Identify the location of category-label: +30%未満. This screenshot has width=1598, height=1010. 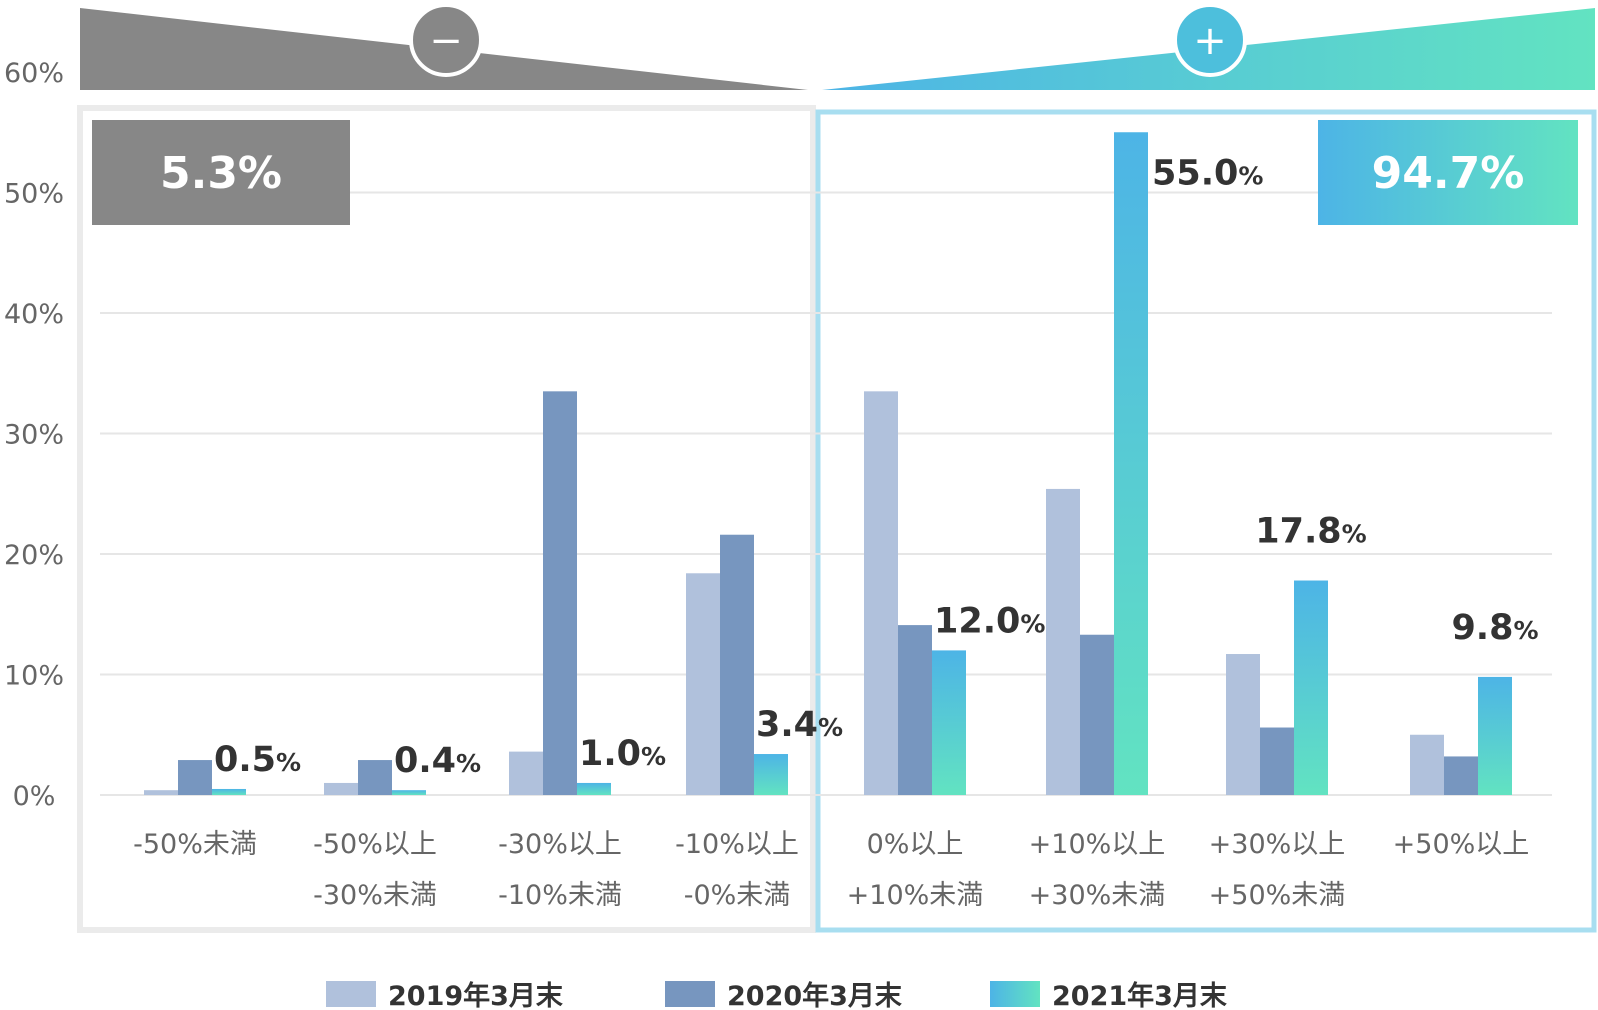
(1097, 895).